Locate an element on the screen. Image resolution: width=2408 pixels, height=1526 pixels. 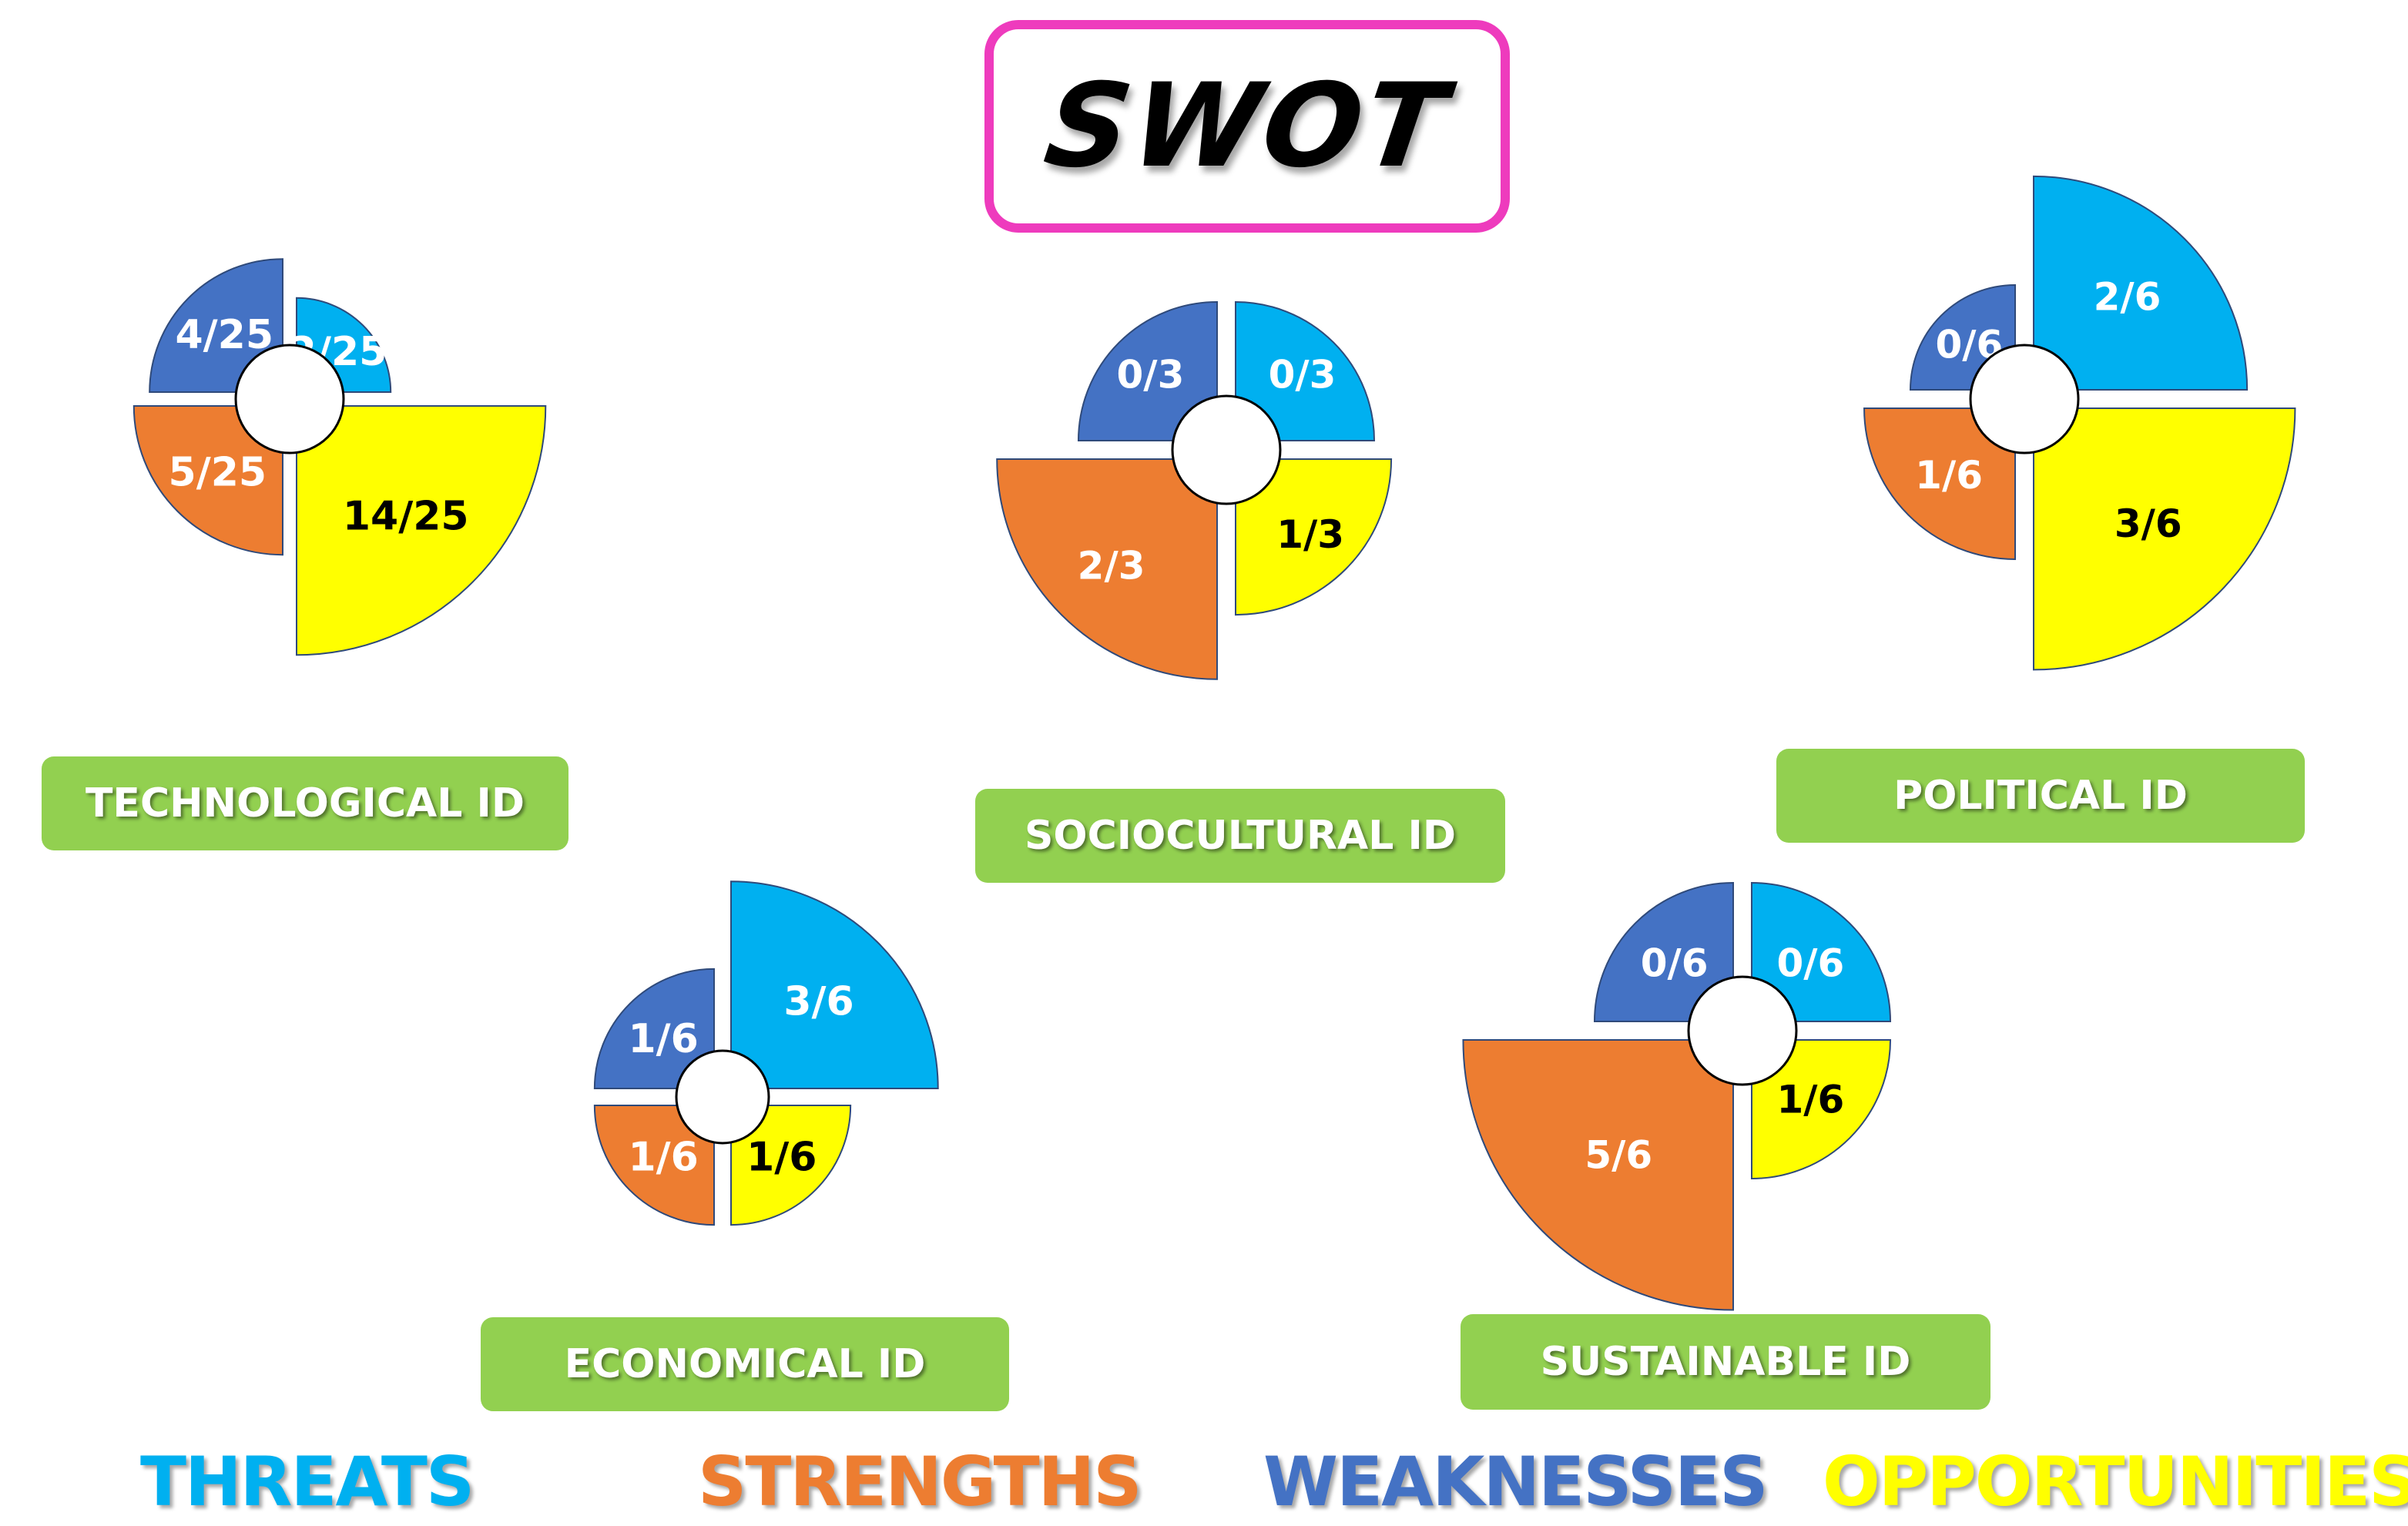
slice-economical-weaknesses is located at coordinates (654, 1029).